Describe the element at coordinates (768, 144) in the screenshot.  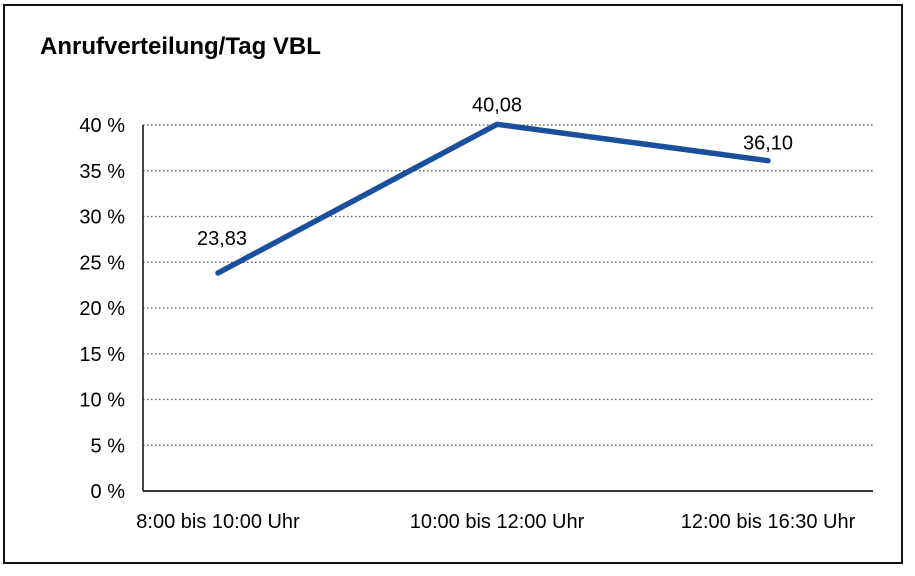
I see `data-point-label: 36,10` at that location.